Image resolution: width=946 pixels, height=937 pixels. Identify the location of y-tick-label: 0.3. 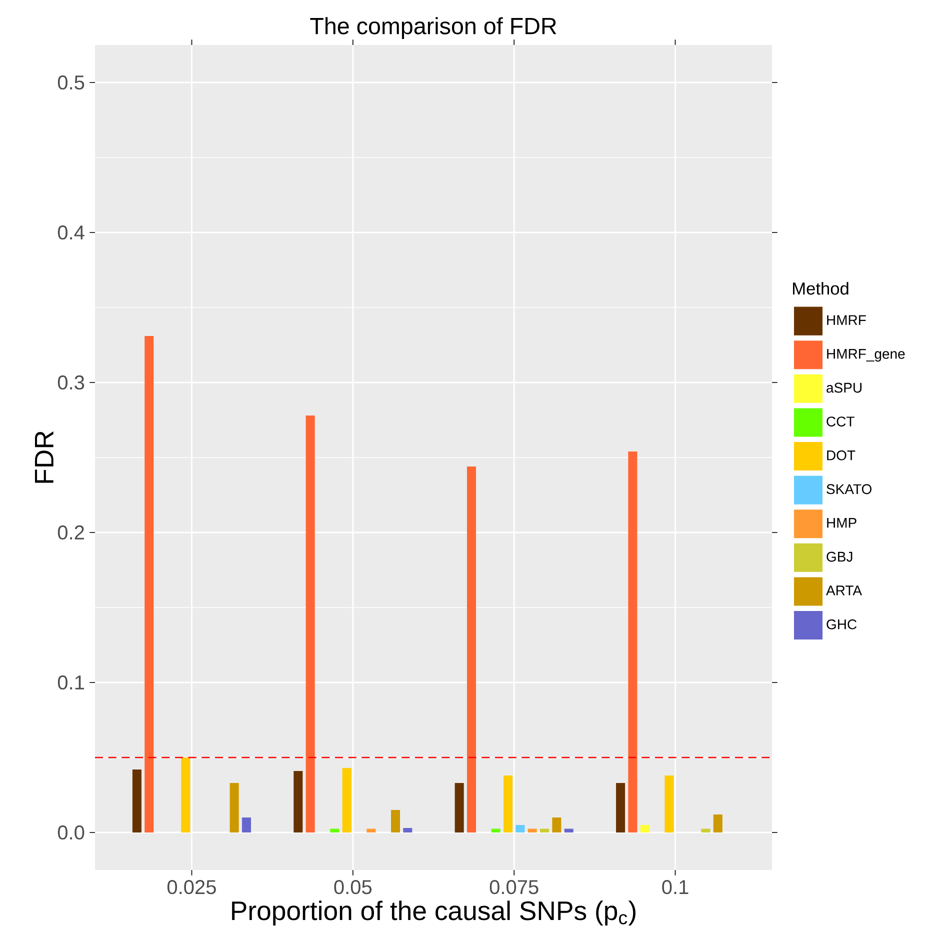
(71, 382).